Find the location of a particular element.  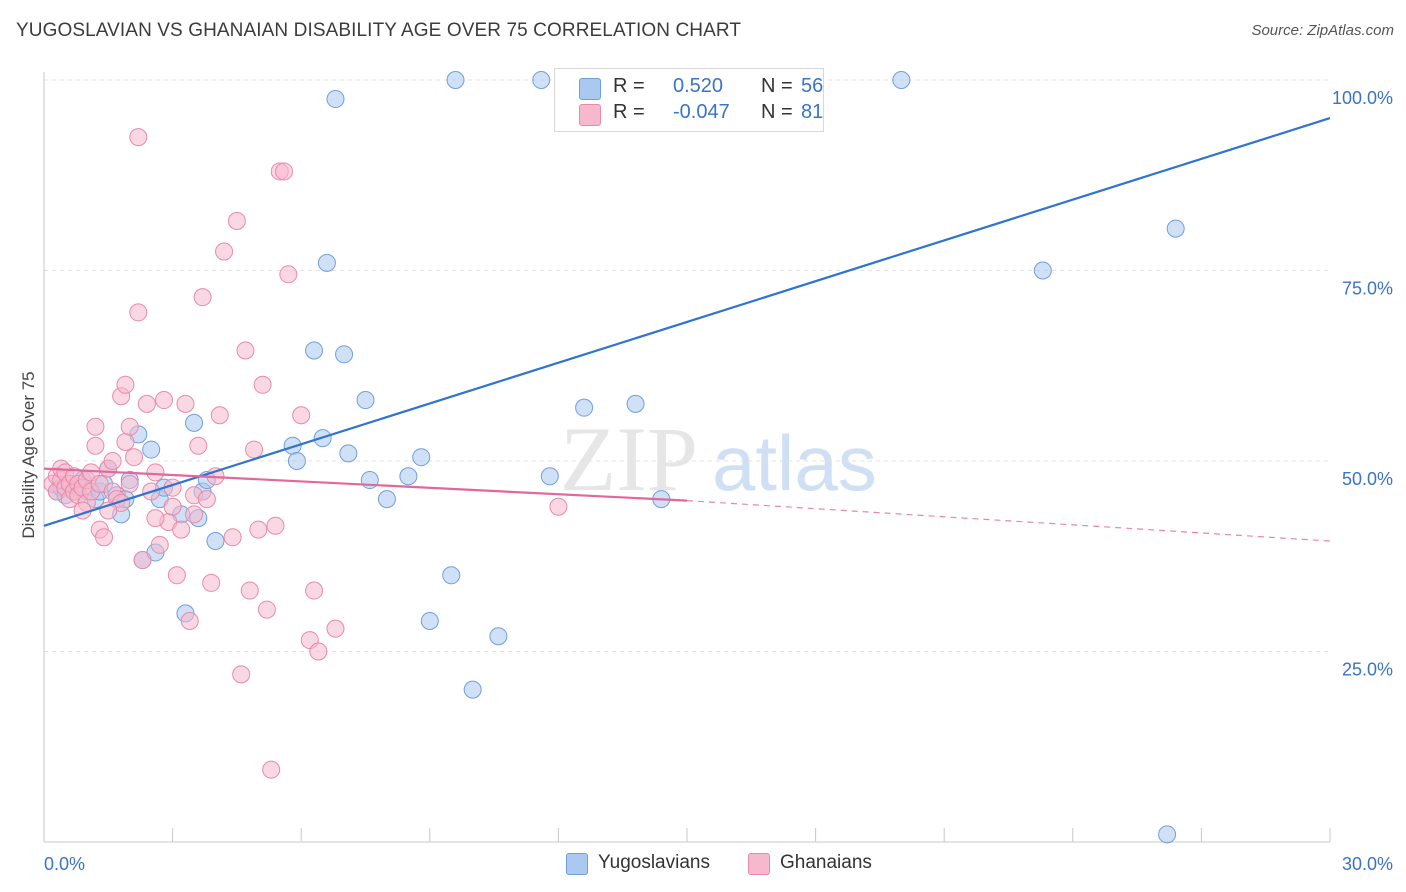

ghanaians-swatch is located at coordinates (590, 115).